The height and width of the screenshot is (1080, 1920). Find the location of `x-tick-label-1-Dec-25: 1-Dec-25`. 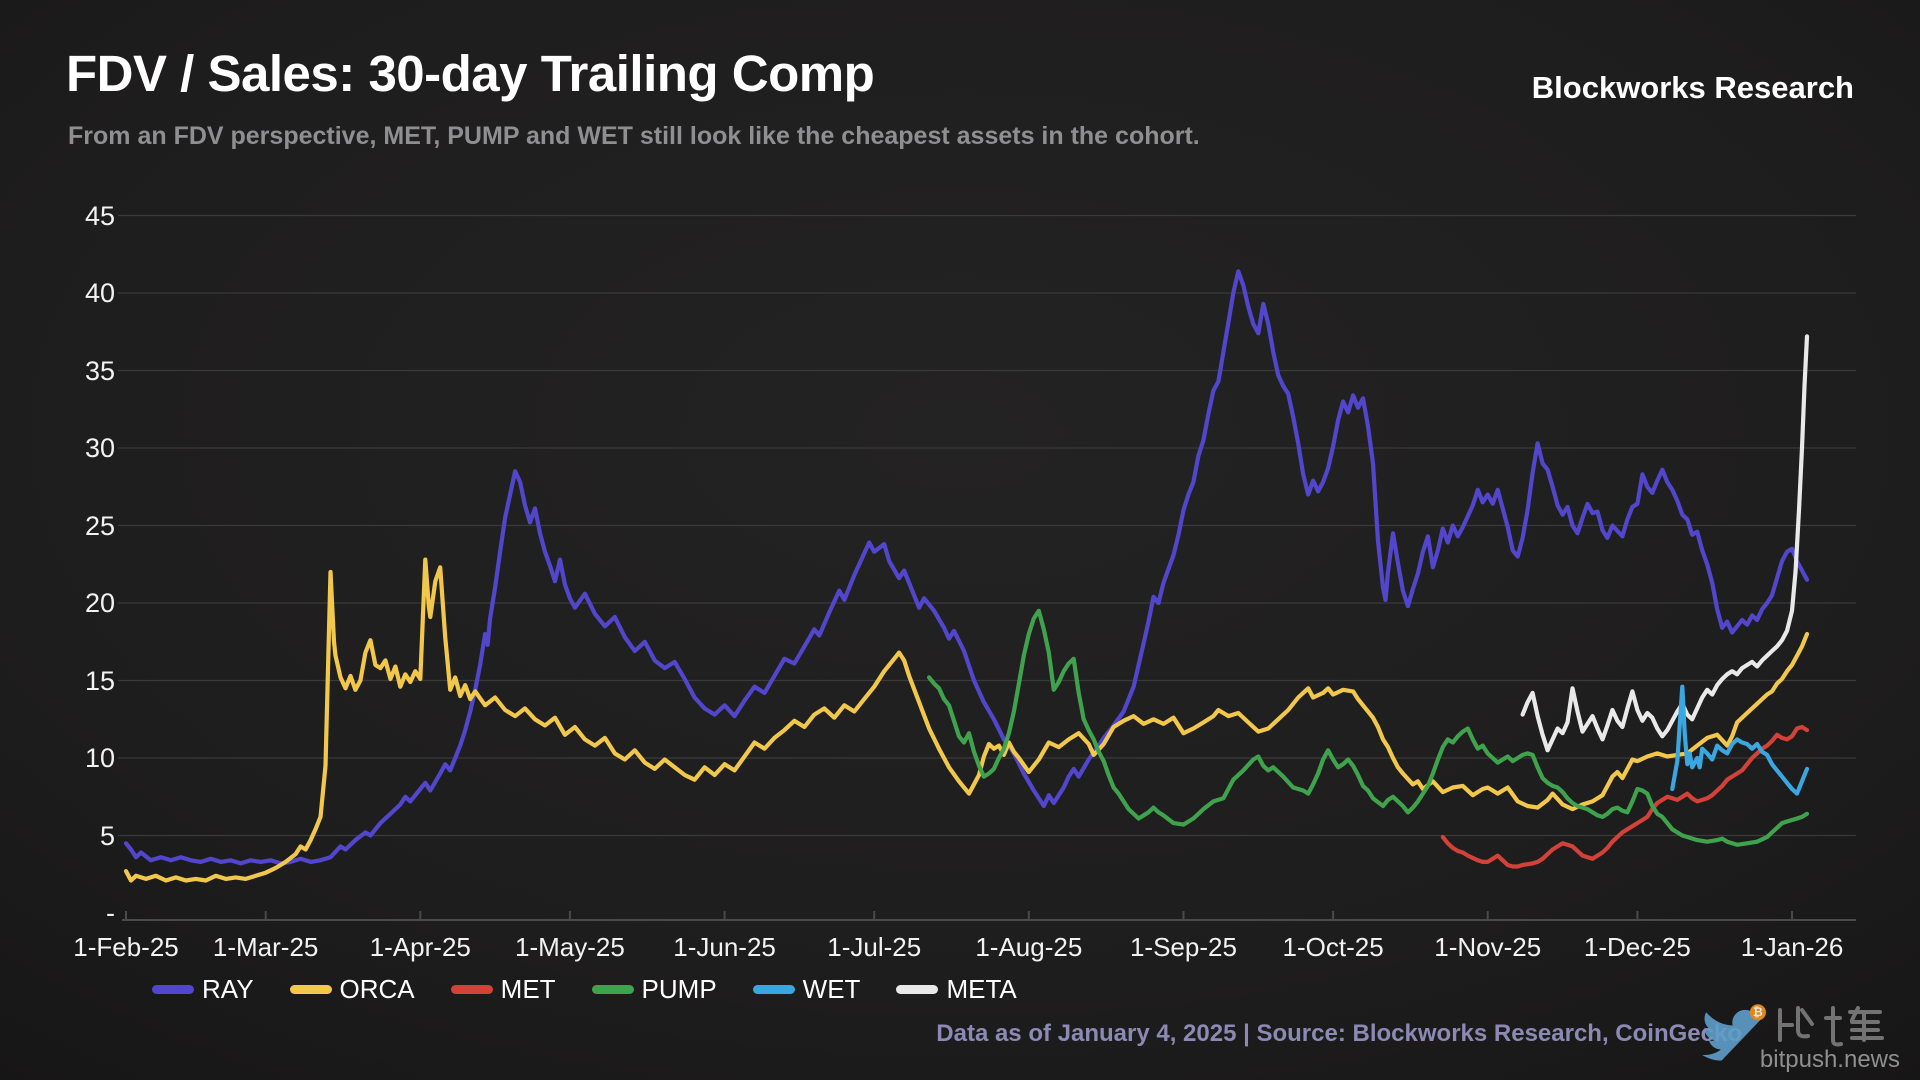

x-tick-label-1-Dec-25: 1-Dec-25 is located at coordinates (1637, 947).